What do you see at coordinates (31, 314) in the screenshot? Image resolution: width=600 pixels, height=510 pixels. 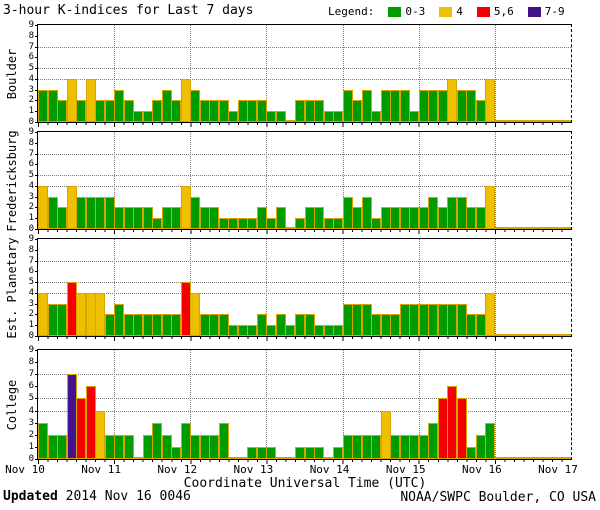 I see `y-tick-label: 2` at bounding box center [31, 314].